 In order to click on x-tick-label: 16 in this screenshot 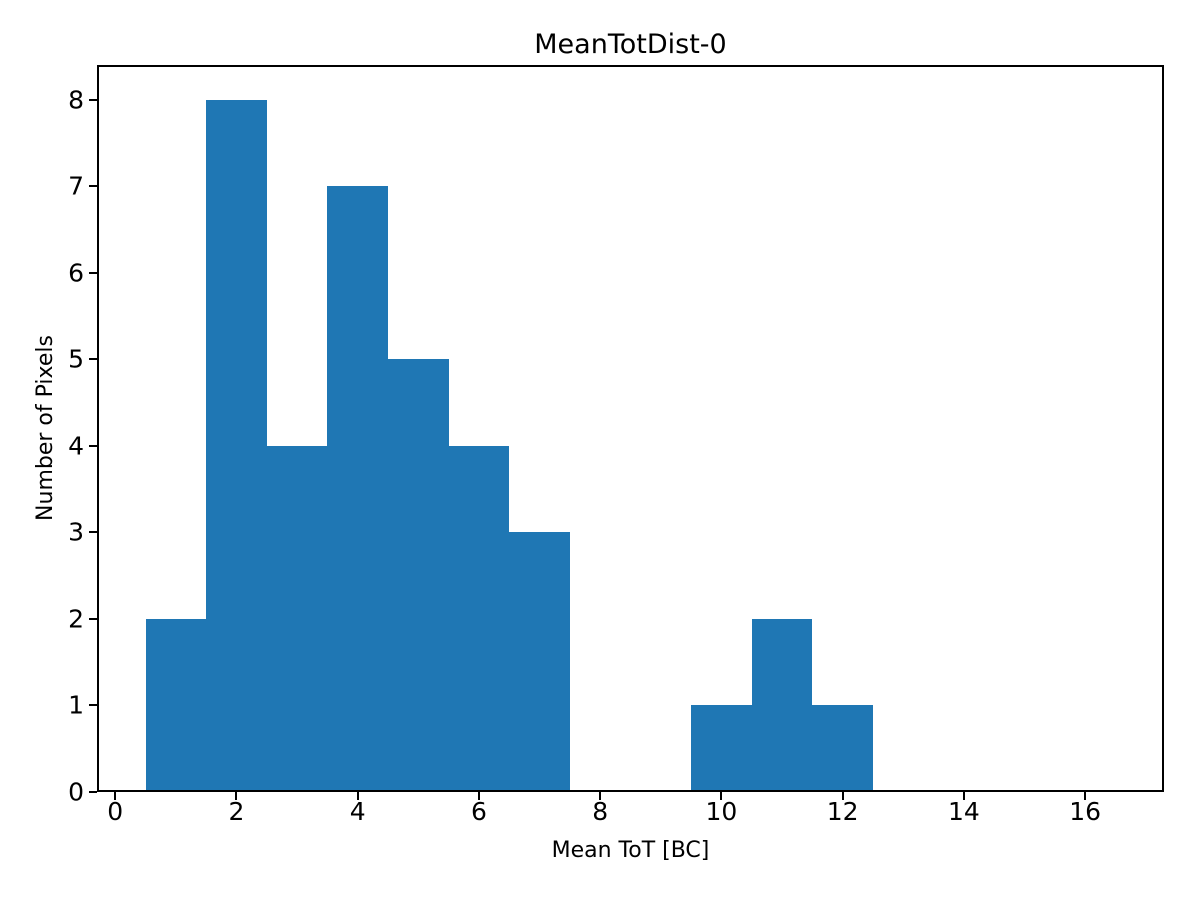, I will do `click(1085, 811)`.